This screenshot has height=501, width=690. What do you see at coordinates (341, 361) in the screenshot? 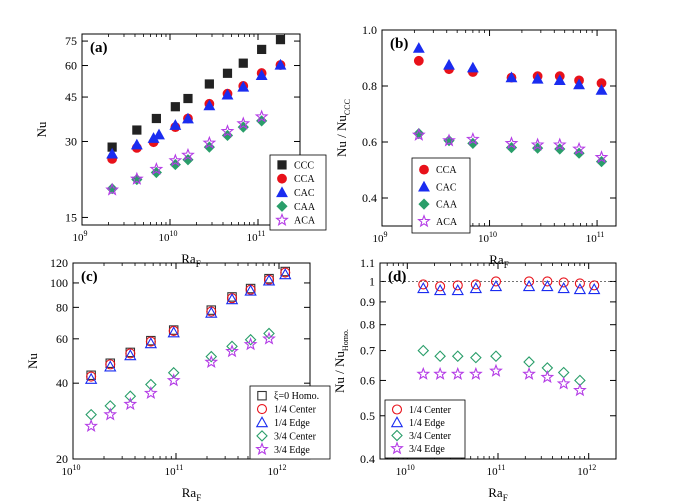
I see `y-axis-label: Nu / NuHomo.` at bounding box center [341, 361].